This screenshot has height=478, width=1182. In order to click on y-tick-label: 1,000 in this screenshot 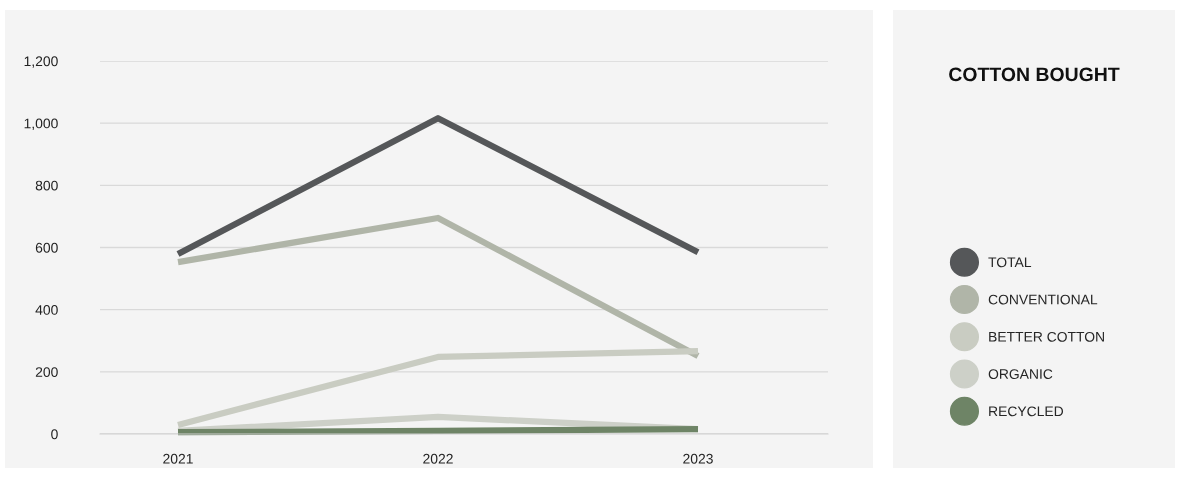, I will do `click(41, 124)`.